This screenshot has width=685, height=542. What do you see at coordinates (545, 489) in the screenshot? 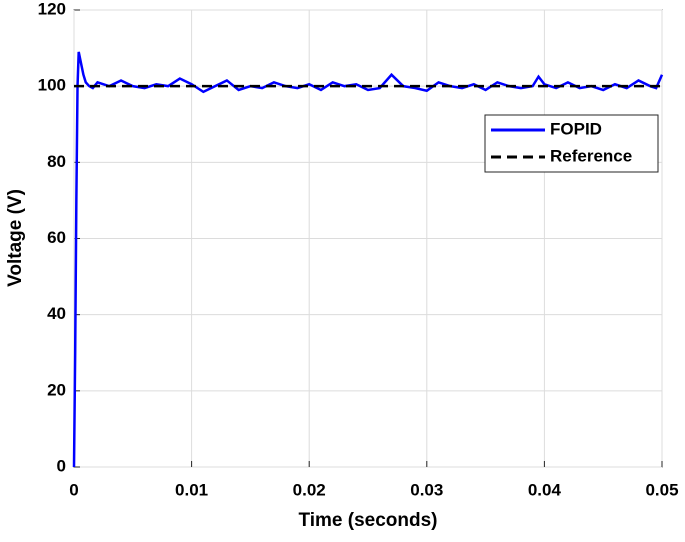
I see `x-tick-label: 0.04` at bounding box center [545, 489].